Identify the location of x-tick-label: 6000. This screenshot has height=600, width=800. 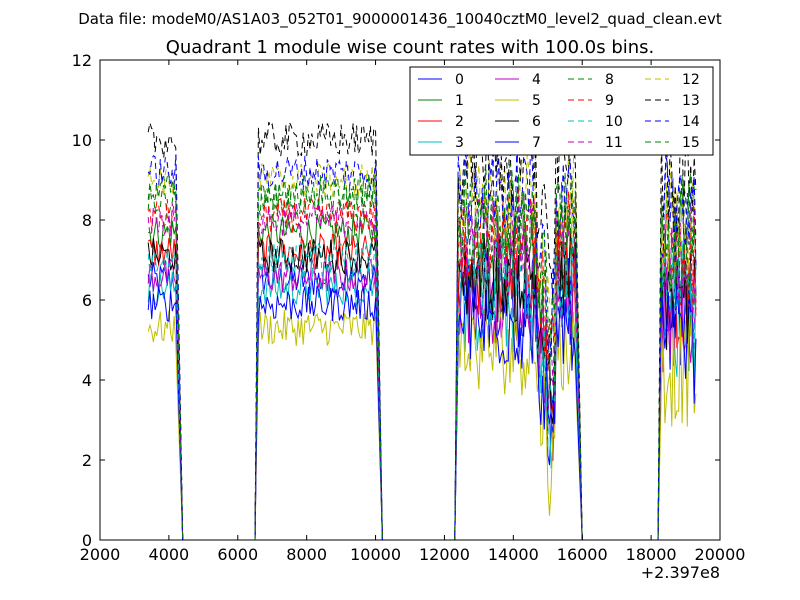
(237, 554).